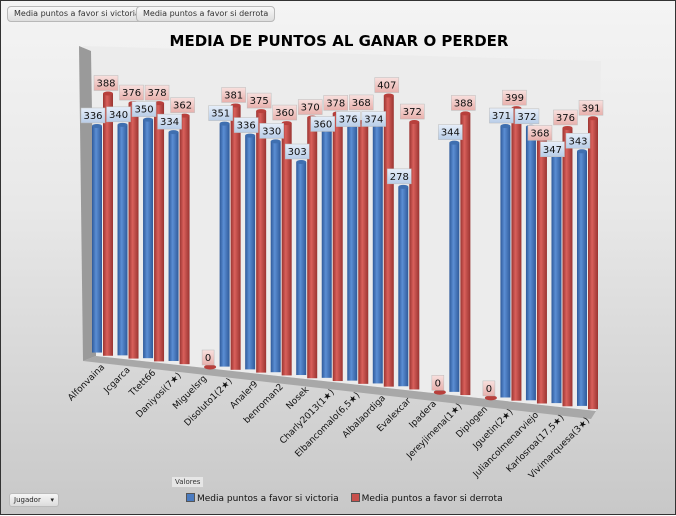 The image size is (676, 516). Describe the element at coordinates (339, 41) in the screenshot. I see `chart-title: MEDIA DE PUNTOS AL GANAR O PERDER` at that location.